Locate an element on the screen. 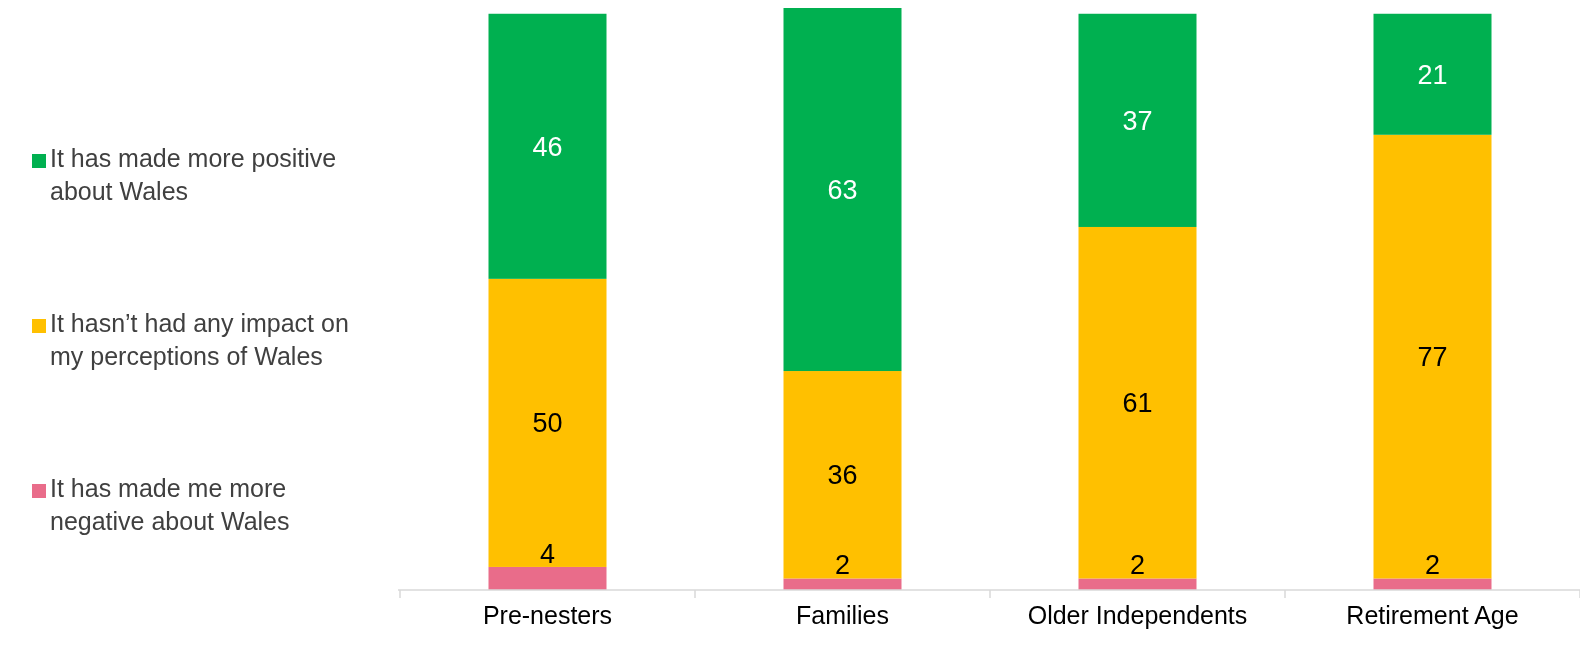 The width and height of the screenshot is (1580, 646). x-tick-label: Families is located at coordinates (842, 615).